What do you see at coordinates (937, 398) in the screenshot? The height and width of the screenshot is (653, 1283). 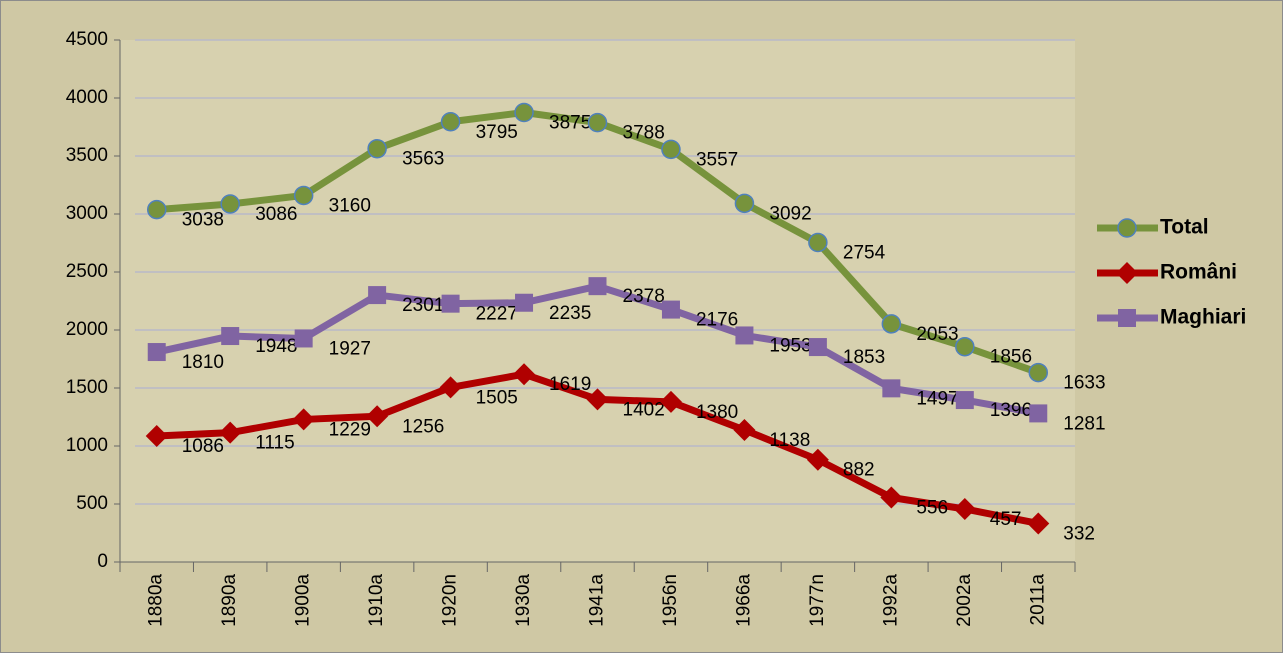 I see `data-label: 1497` at bounding box center [937, 398].